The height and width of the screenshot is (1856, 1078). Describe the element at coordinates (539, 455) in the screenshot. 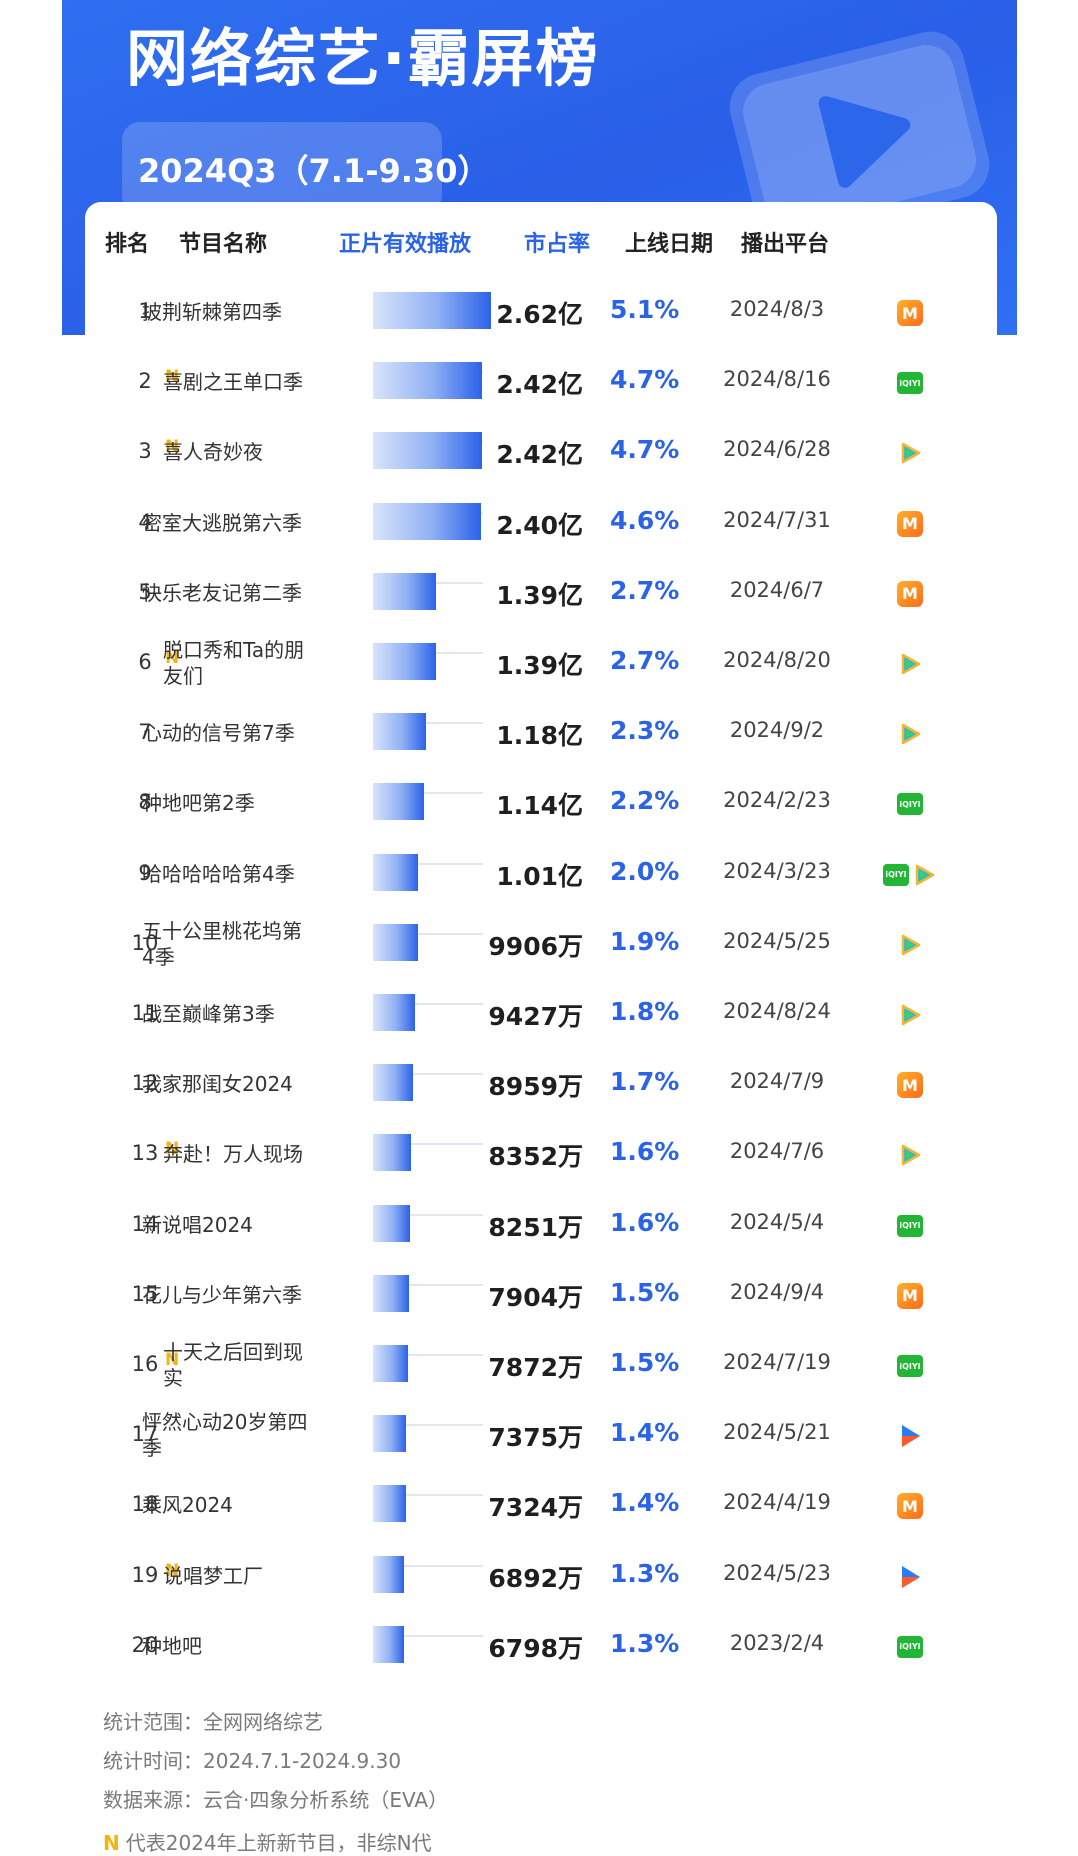

I see `play-count: 2.42亿` at that location.